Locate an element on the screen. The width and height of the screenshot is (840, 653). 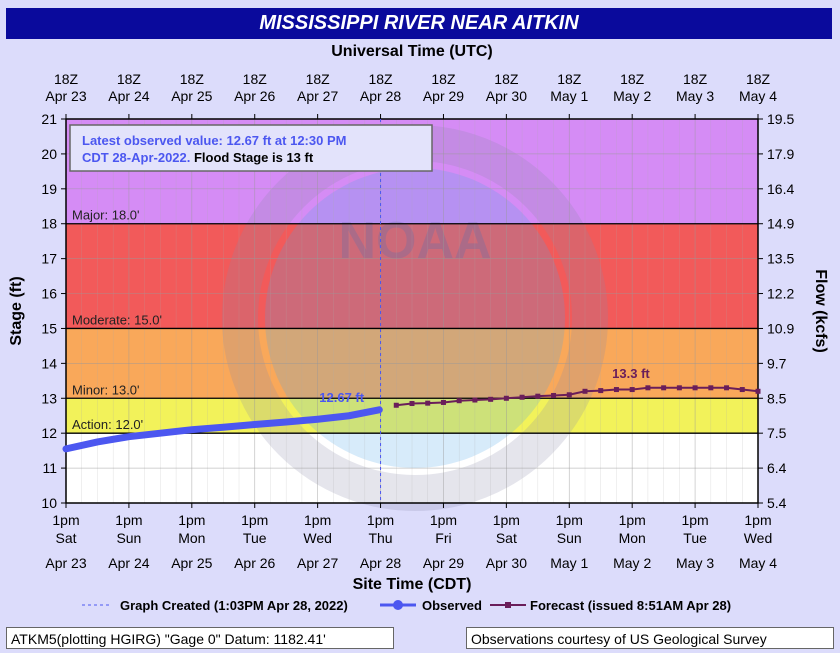
y-tick-label: 13 is located at coordinates (49, 398).